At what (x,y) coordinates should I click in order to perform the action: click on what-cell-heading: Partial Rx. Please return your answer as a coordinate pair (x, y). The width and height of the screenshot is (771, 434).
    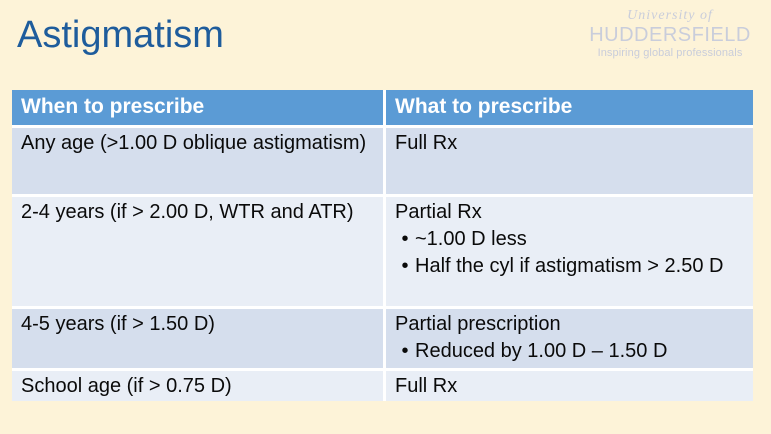
    Looking at the image, I should click on (438, 212).